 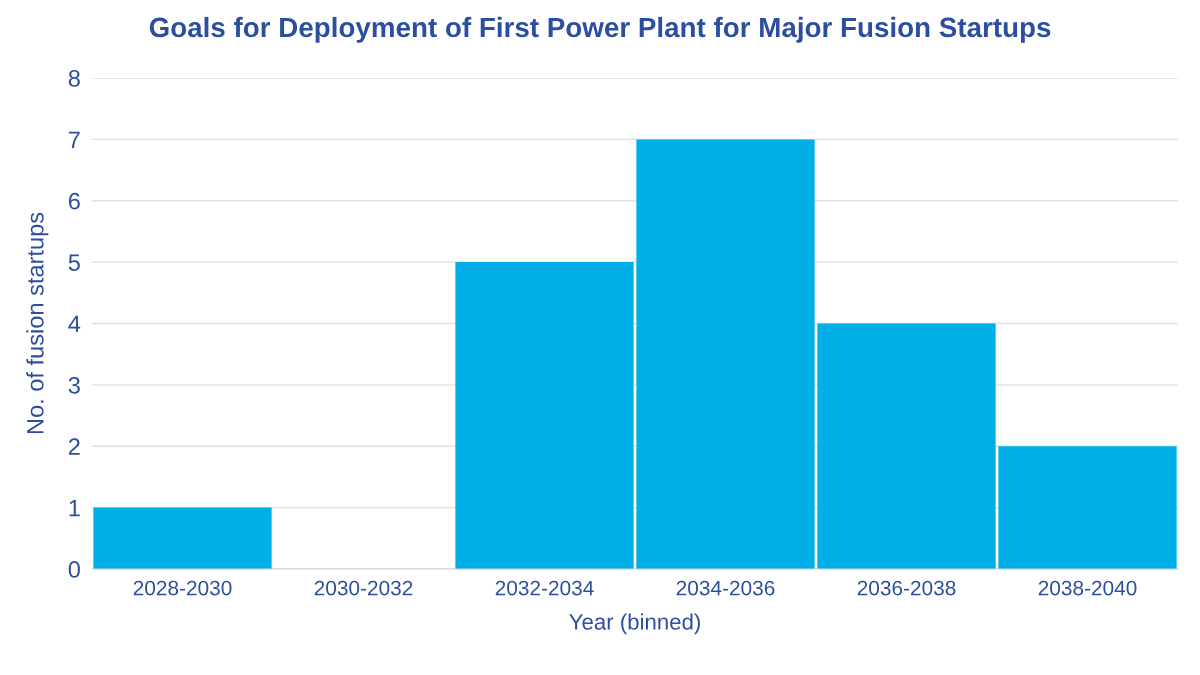 What do you see at coordinates (725, 588) in the screenshot?
I see `x-tick-label: 2034-2036` at bounding box center [725, 588].